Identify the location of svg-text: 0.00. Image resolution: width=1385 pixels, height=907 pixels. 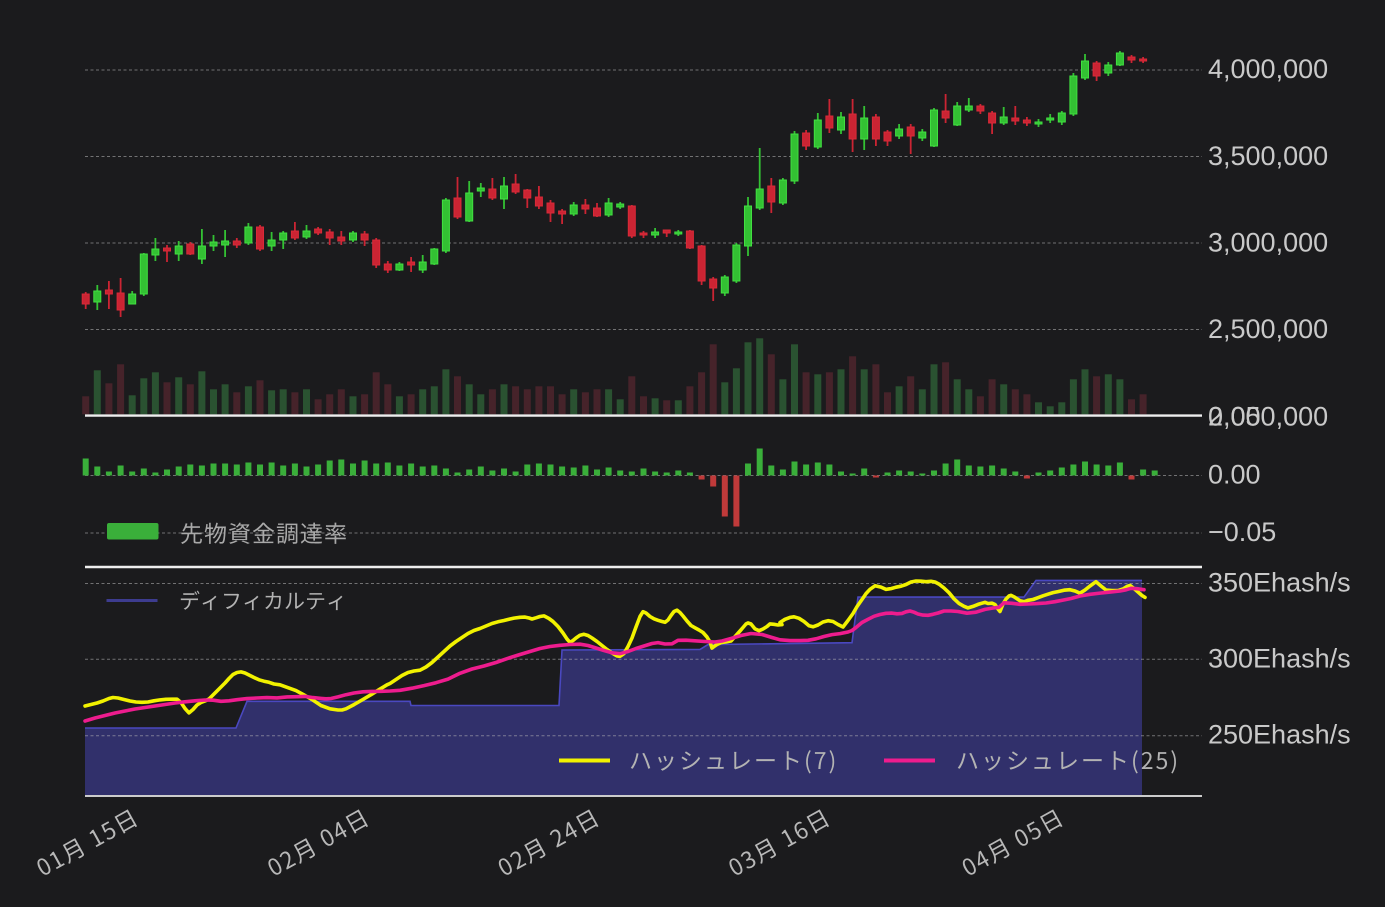
(1234, 475).